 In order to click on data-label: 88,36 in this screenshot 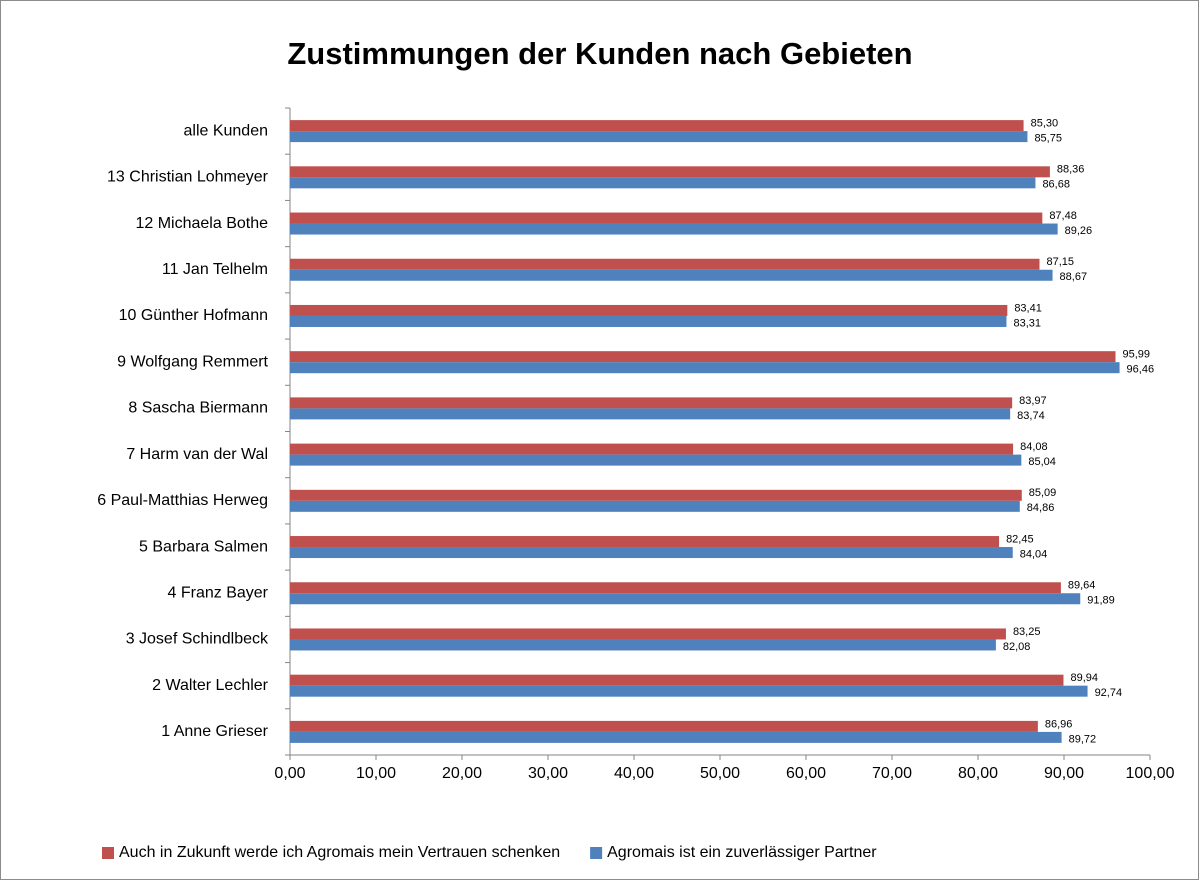, I will do `click(1071, 170)`.